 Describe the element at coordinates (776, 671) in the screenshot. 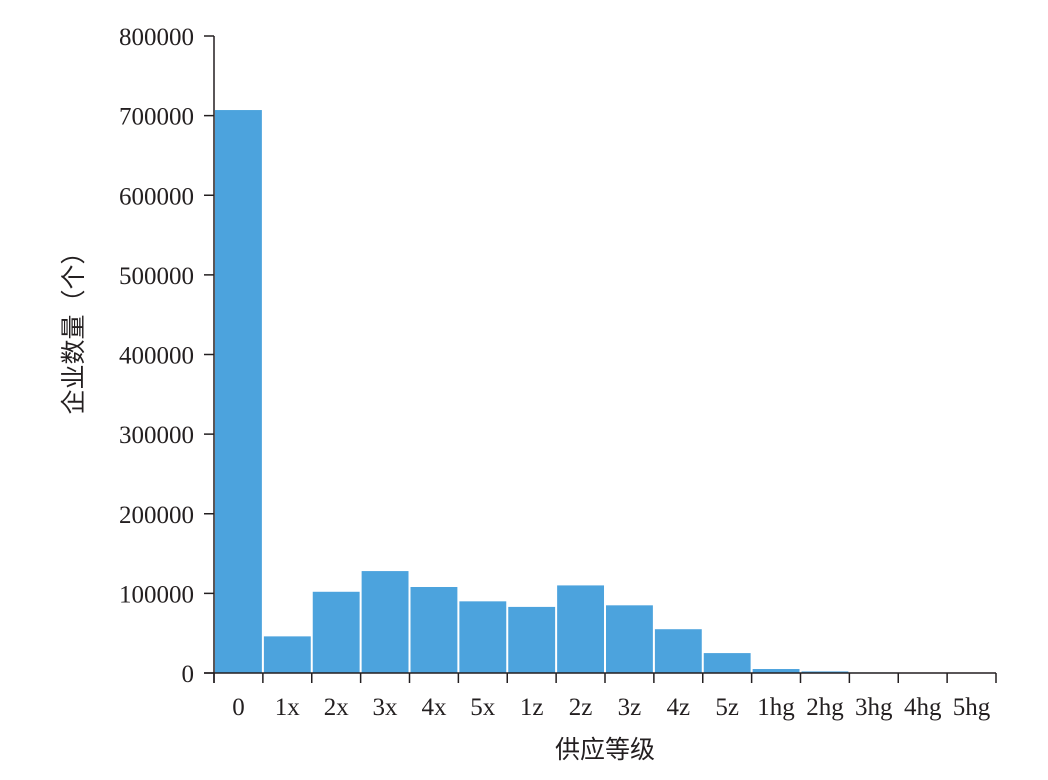

I see `bar-1hg` at that location.